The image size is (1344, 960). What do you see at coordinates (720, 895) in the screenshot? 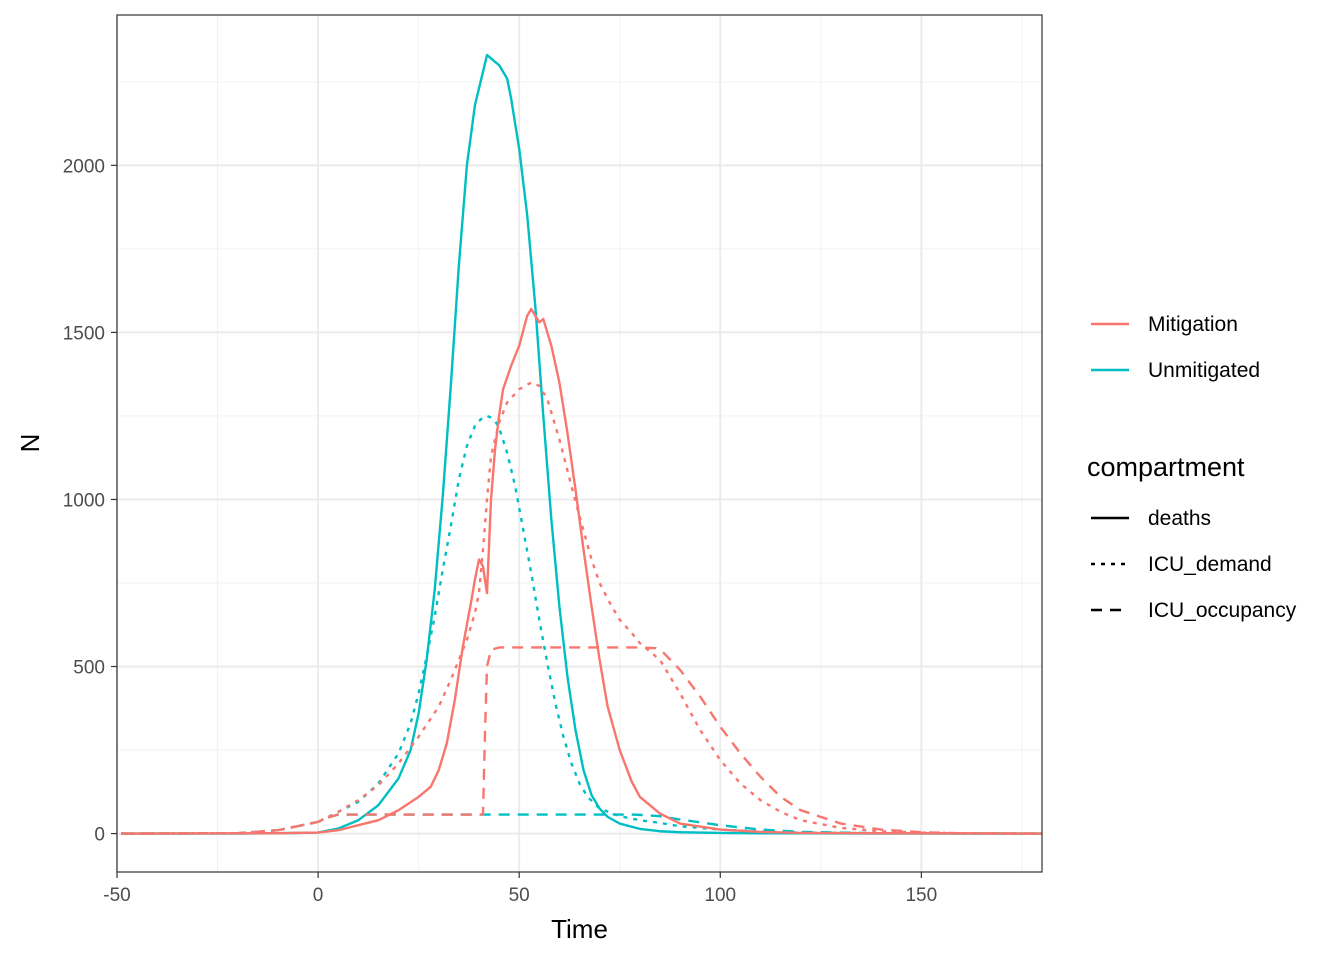
I see `x-tick-label: 100` at bounding box center [720, 895].